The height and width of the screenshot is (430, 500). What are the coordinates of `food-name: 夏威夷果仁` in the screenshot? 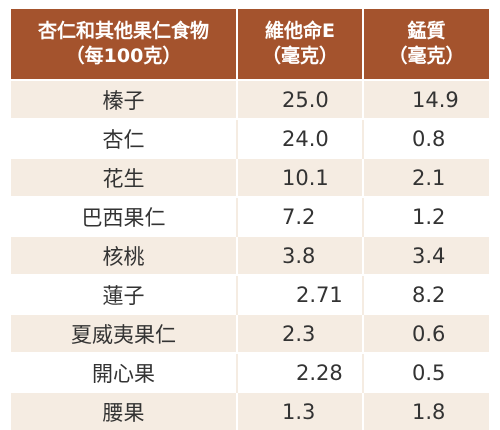 It's located at (124, 333).